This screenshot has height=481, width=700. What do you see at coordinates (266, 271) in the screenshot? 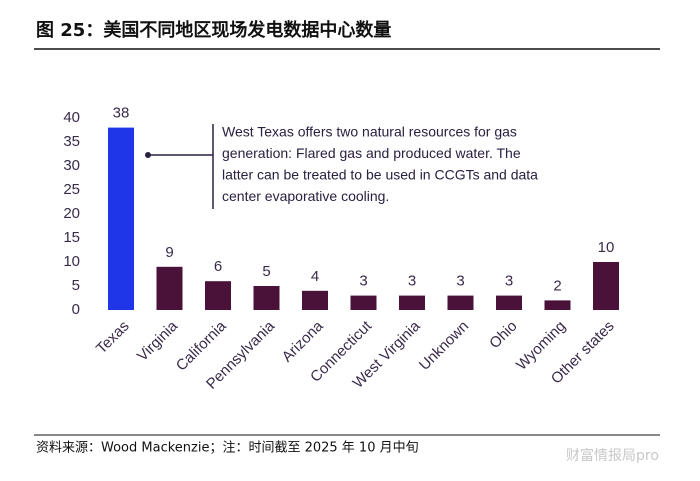
I see `value-label: 5` at bounding box center [266, 271].